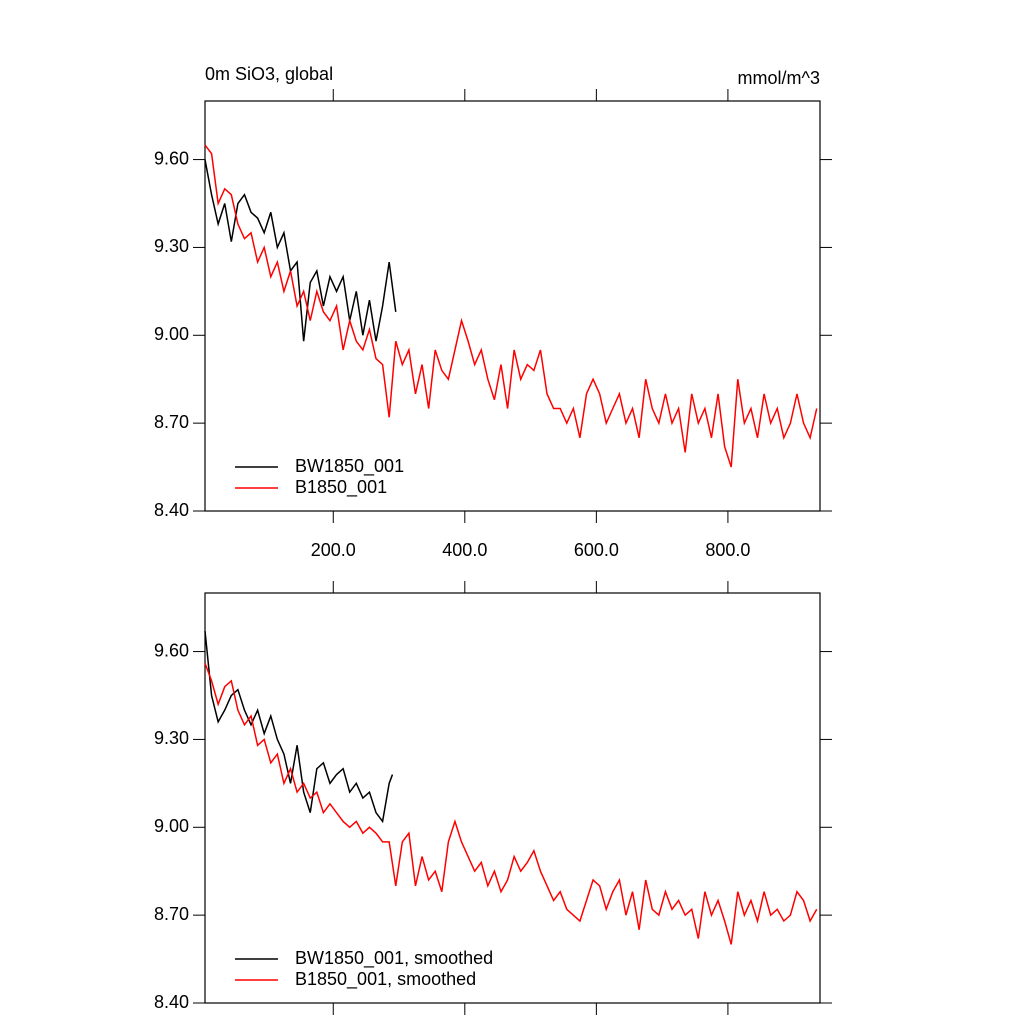 This screenshot has height=1029, width=1024. What do you see at coordinates (464, 550) in the screenshot?
I see `x-tick-label: 400.0` at bounding box center [464, 550].